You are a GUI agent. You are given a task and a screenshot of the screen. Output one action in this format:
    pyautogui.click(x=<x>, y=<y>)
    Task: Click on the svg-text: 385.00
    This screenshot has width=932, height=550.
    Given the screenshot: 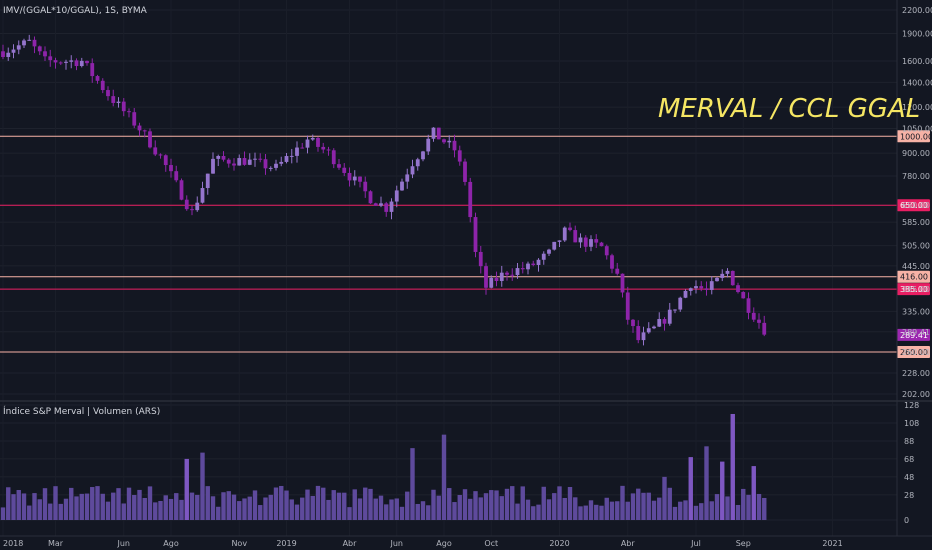 What is the action you would take?
    pyautogui.click(x=914, y=289)
    